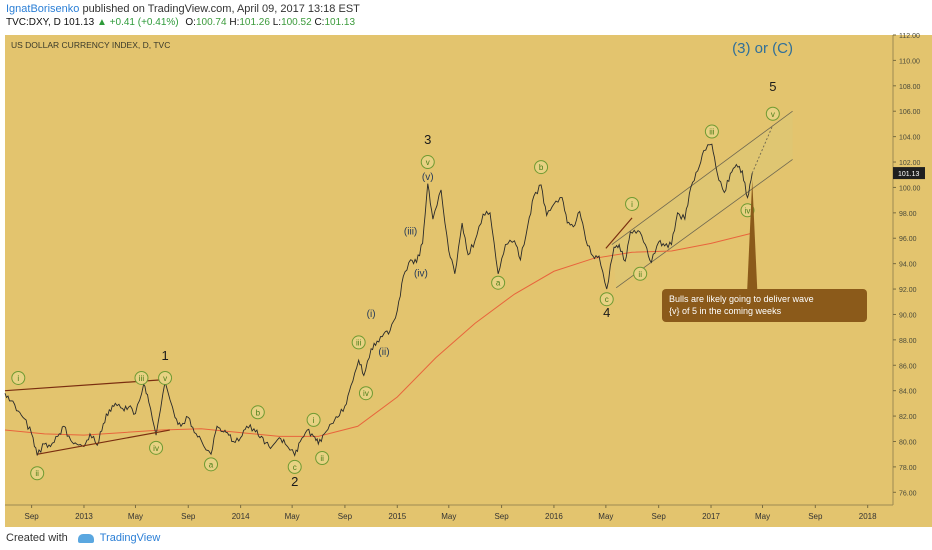 The image size is (932, 550). What do you see at coordinates (912, 281) in the screenshot?
I see `price-axis-background` at bounding box center [912, 281].